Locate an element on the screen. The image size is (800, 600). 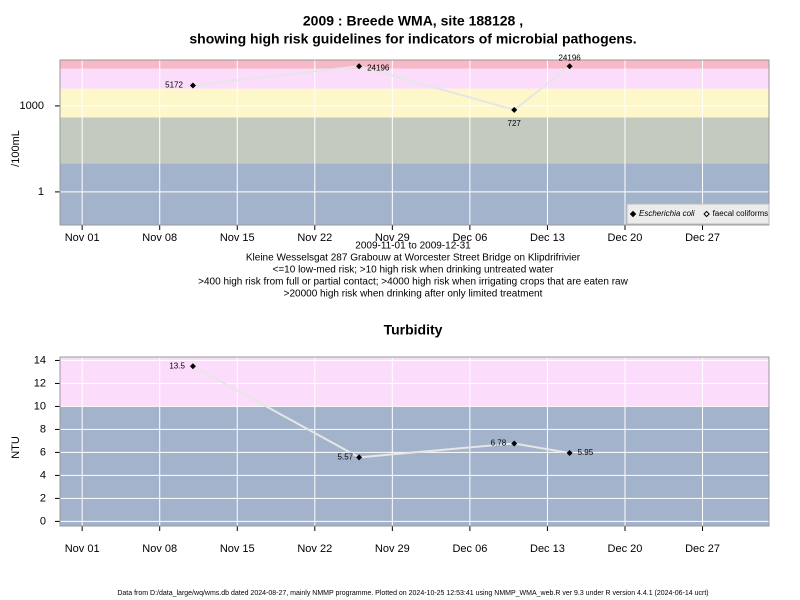
legend-label: Escherichia coli is located at coordinates (667, 213).